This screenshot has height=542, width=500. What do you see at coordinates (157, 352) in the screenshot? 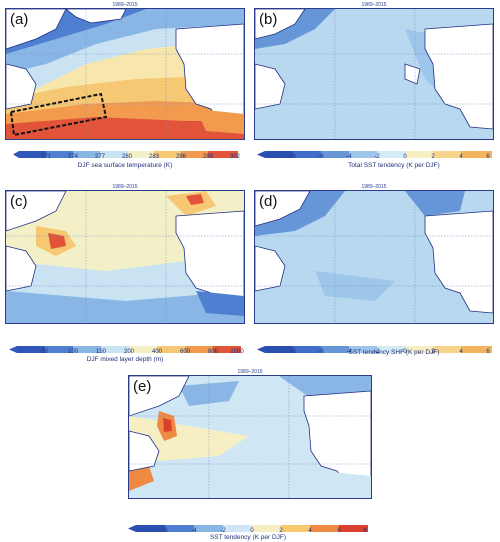
I see `tick: 400` at bounding box center [157, 352].